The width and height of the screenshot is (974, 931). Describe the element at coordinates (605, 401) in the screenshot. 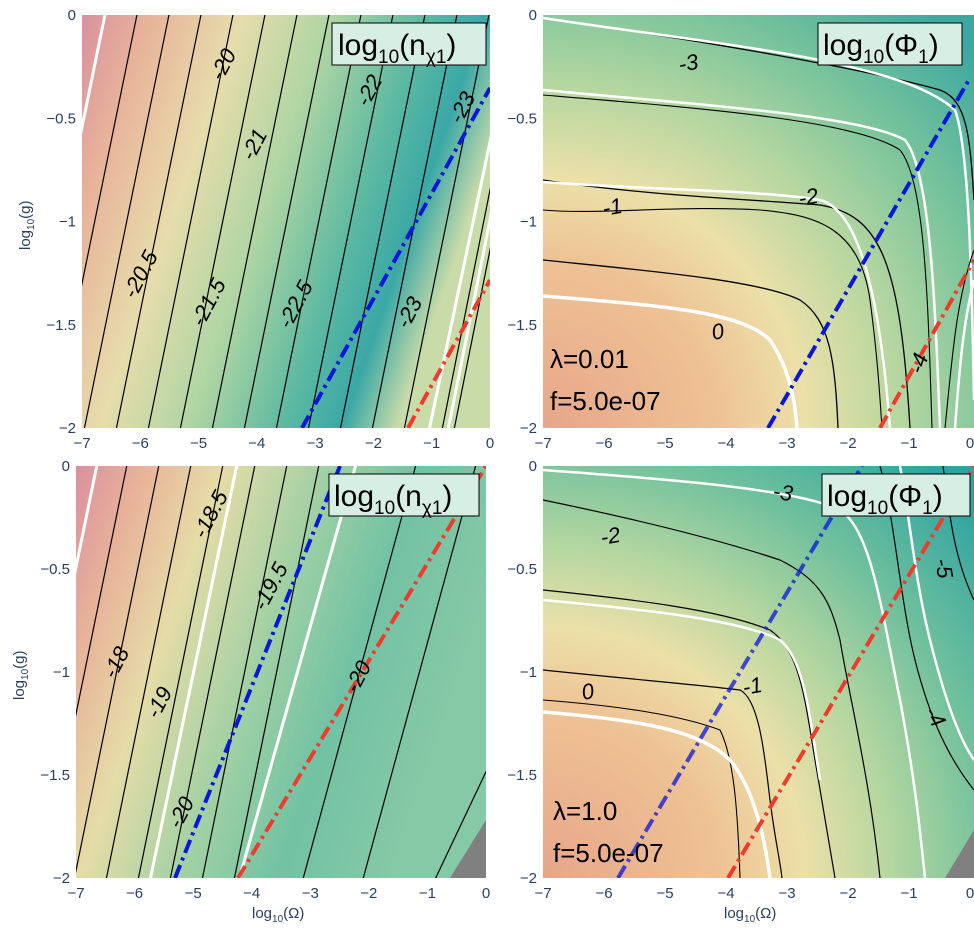

I see `panel-2-f: f=5.0e-07` at that location.